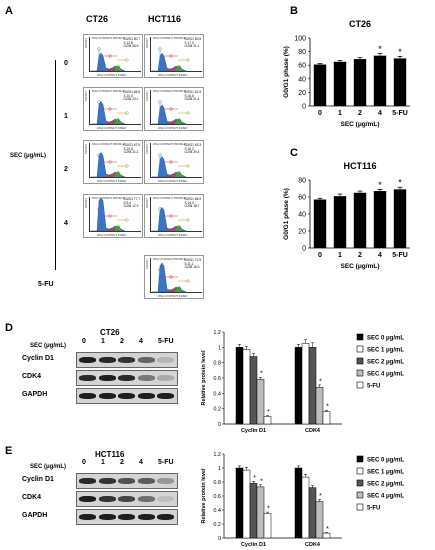  I want to click on histogram-stats: G0/G1 63.3 S 16.2 G2/M 20.4, so click(192, 149).